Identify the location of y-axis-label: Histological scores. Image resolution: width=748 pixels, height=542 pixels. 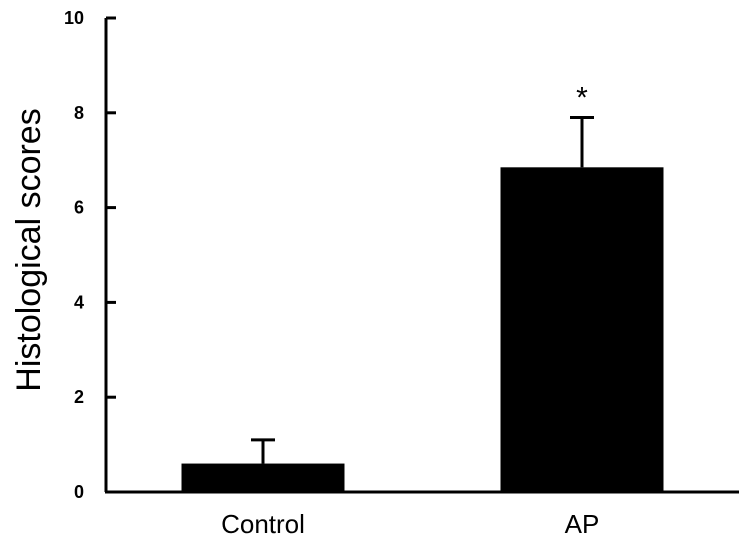
(29, 249).